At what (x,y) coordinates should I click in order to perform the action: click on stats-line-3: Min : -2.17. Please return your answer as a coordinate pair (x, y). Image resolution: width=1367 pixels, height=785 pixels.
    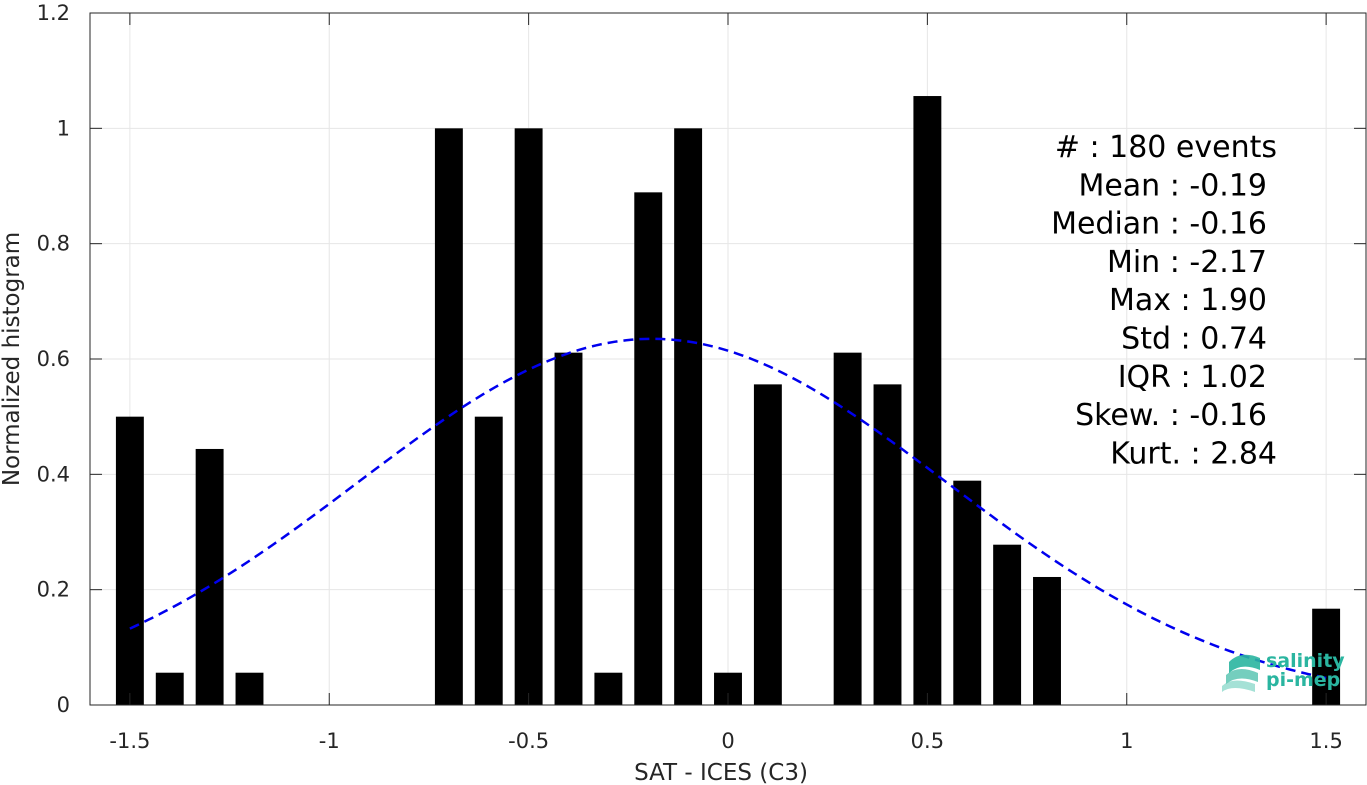
    Looking at the image, I should click on (1187, 262).